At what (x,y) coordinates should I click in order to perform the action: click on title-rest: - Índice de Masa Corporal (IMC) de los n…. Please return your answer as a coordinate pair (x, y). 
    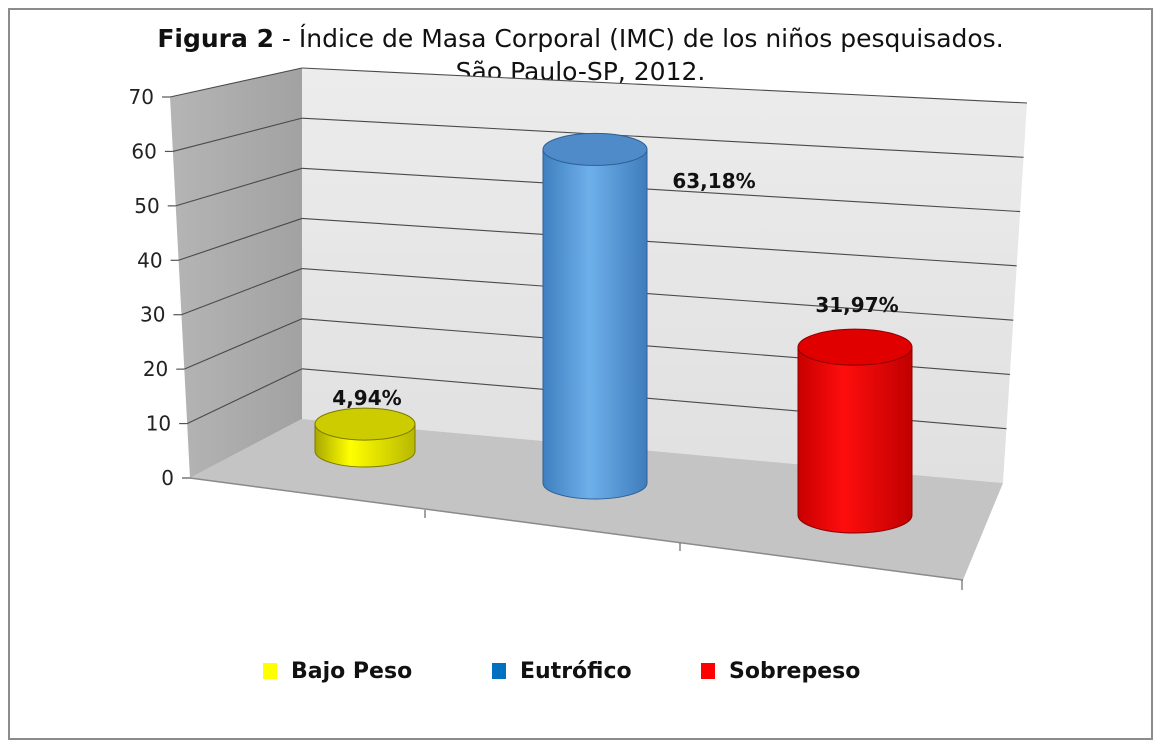
    Looking at the image, I should click on (638, 38).